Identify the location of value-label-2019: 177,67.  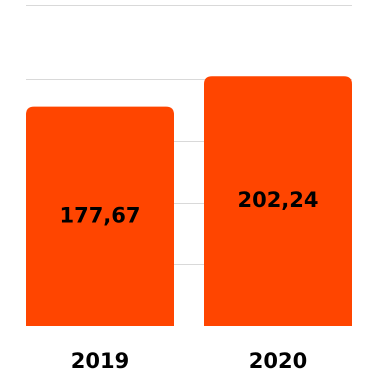
(99, 215).